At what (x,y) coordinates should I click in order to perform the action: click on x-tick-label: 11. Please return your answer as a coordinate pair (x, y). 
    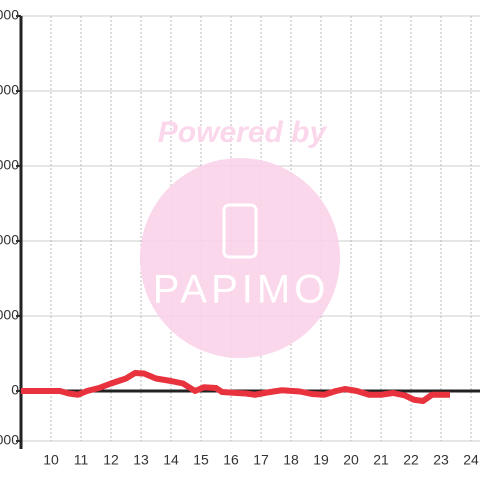
    Looking at the image, I should click on (81, 460).